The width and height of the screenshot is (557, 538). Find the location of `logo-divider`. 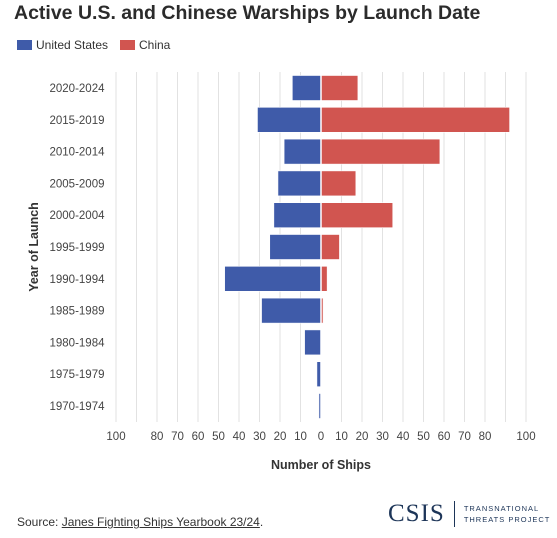

logo-divider is located at coordinates (454, 514).